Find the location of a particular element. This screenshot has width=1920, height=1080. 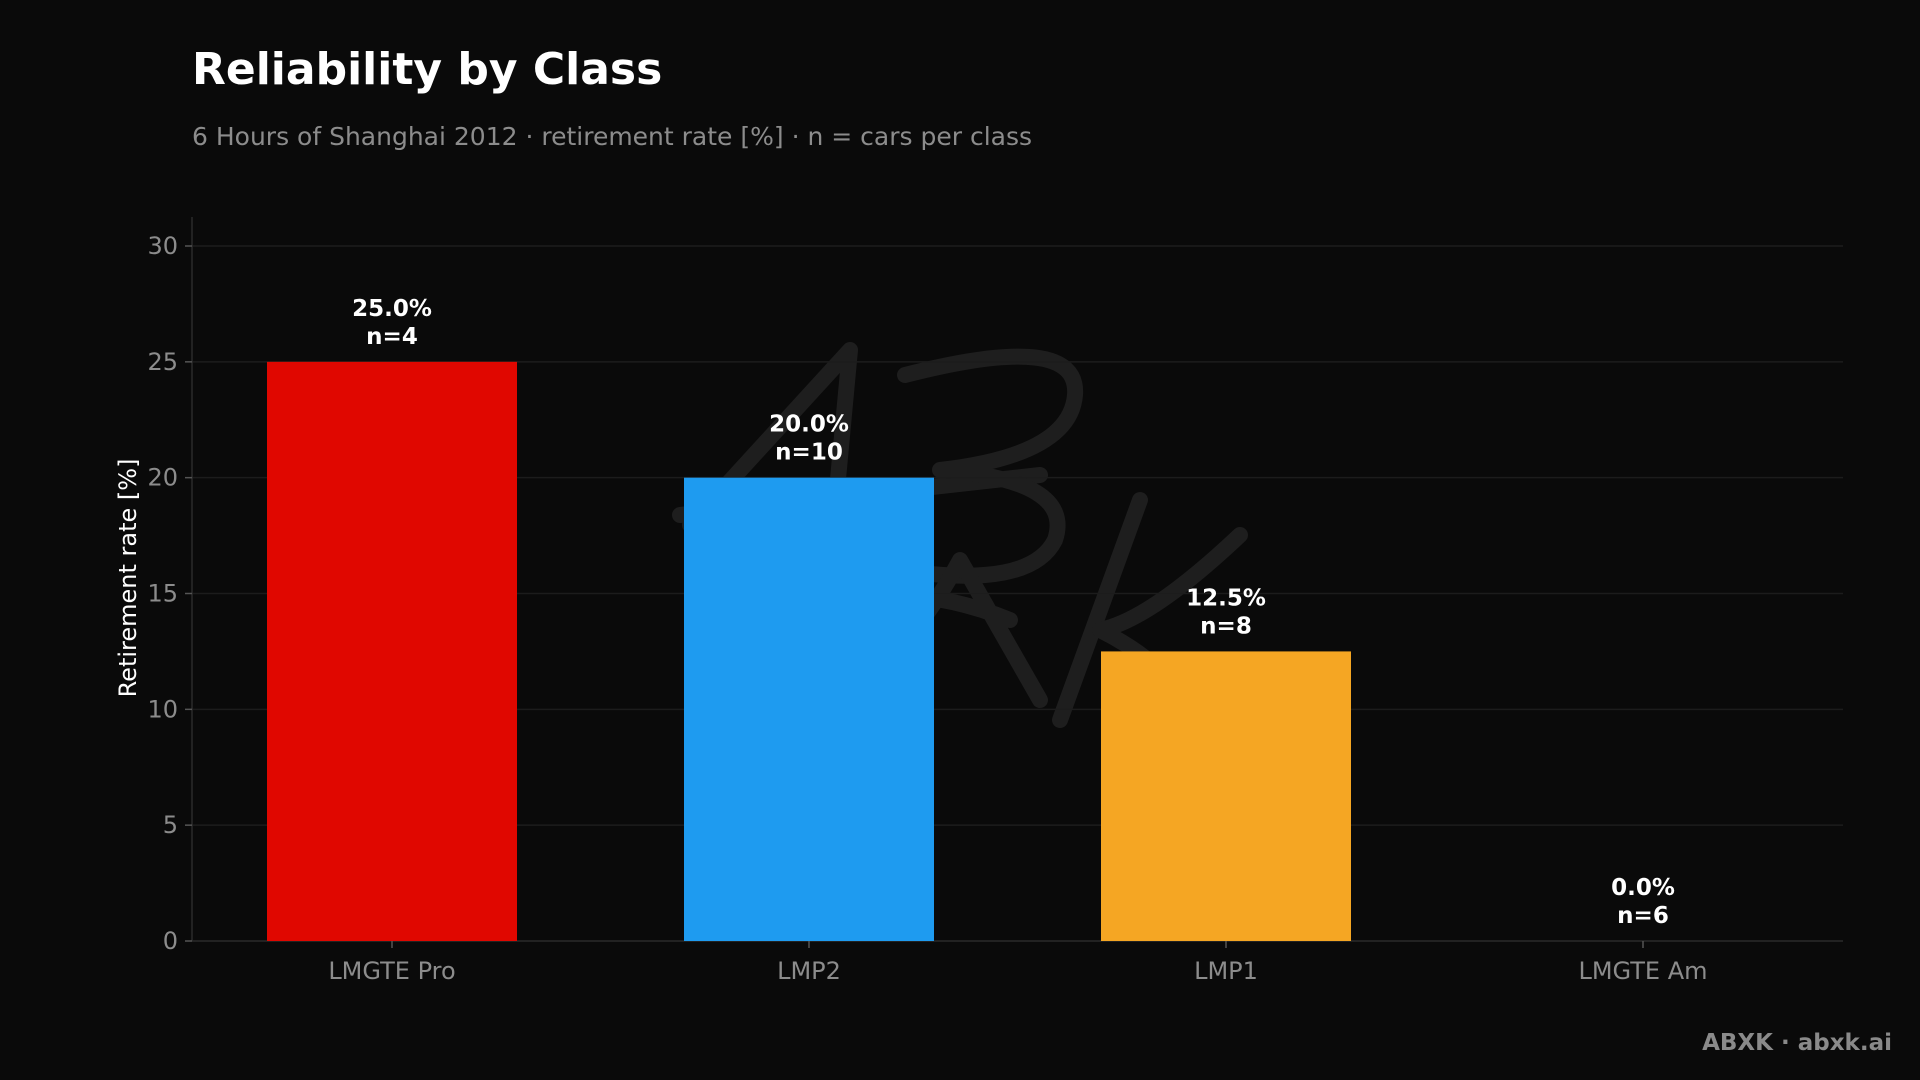

y-tick-label: 20 is located at coordinates (162, 478).